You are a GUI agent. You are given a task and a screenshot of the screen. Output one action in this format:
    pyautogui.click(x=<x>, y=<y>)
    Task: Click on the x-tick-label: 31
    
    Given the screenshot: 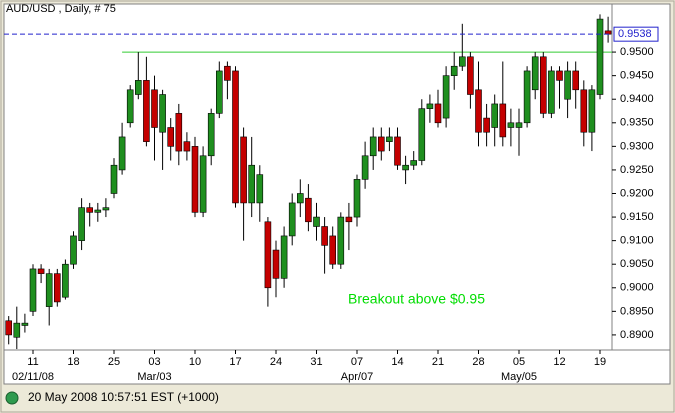 What is the action you would take?
    pyautogui.click(x=316, y=362)
    